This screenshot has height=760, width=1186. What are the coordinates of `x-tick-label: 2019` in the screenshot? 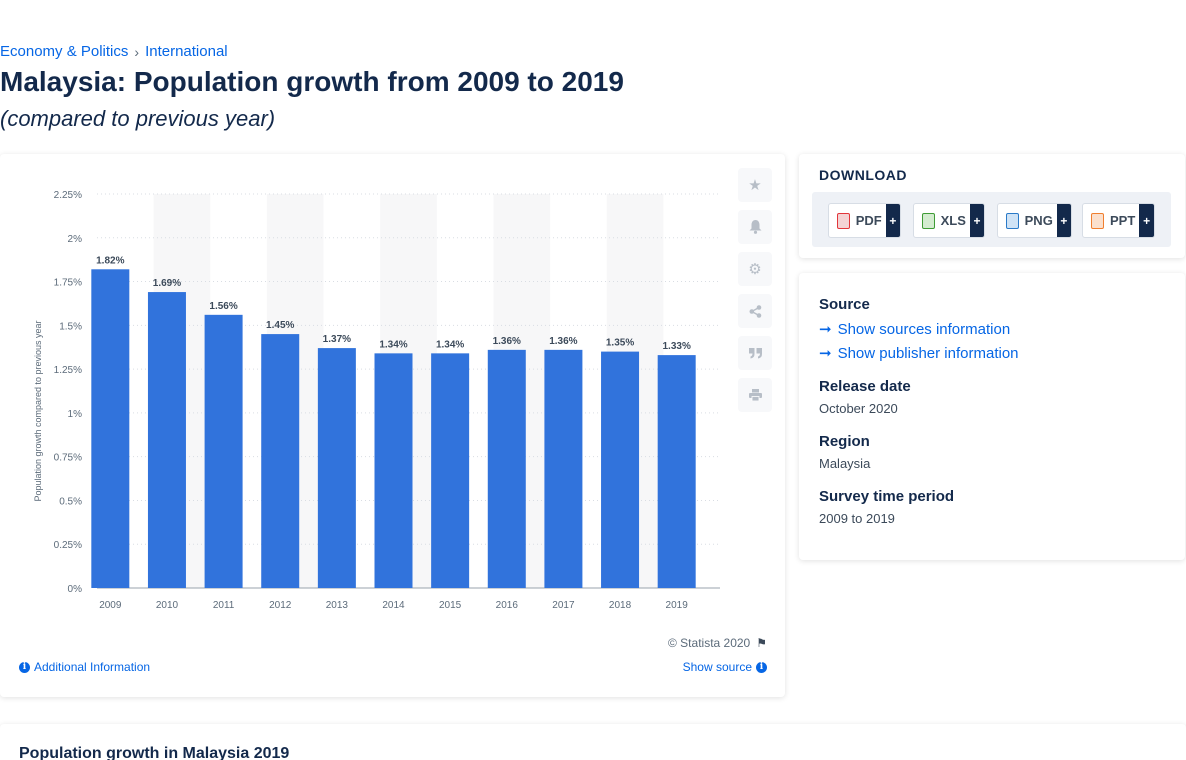 It's located at (677, 605).